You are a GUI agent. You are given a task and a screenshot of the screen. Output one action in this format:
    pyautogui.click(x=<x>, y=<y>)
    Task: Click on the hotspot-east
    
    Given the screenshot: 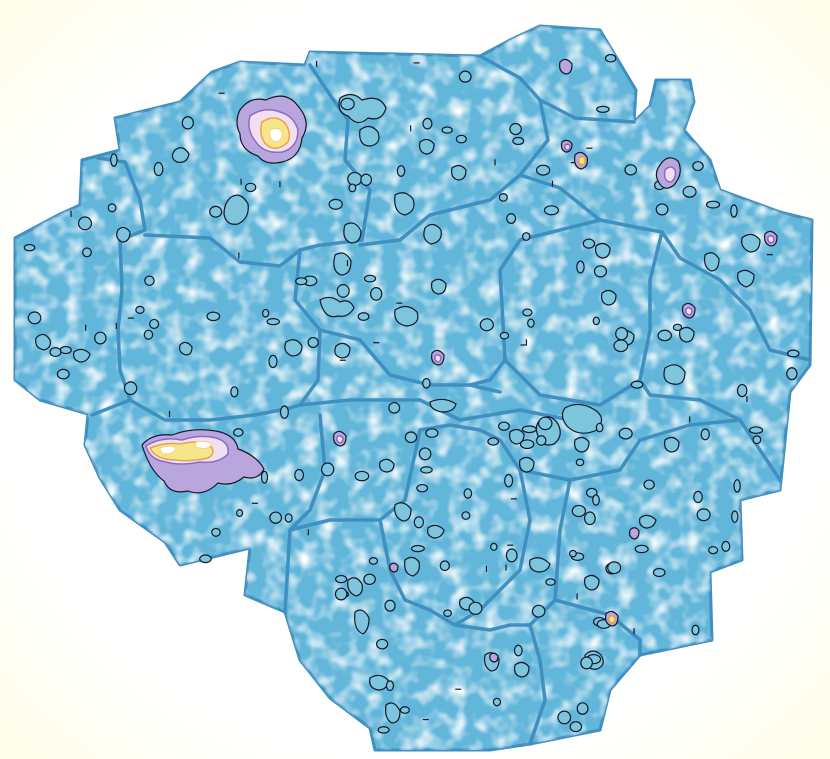 What is the action you would take?
    pyautogui.click(x=730, y=274)
    